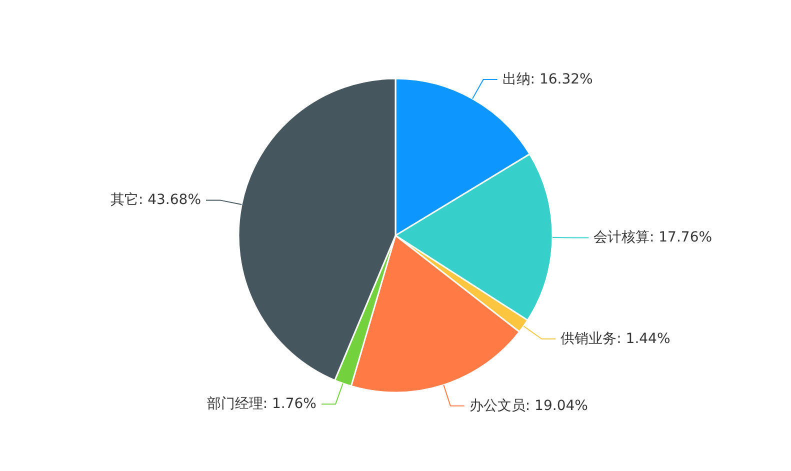  I want to click on slice-label: 办公文员: 19.04%, so click(528, 406).